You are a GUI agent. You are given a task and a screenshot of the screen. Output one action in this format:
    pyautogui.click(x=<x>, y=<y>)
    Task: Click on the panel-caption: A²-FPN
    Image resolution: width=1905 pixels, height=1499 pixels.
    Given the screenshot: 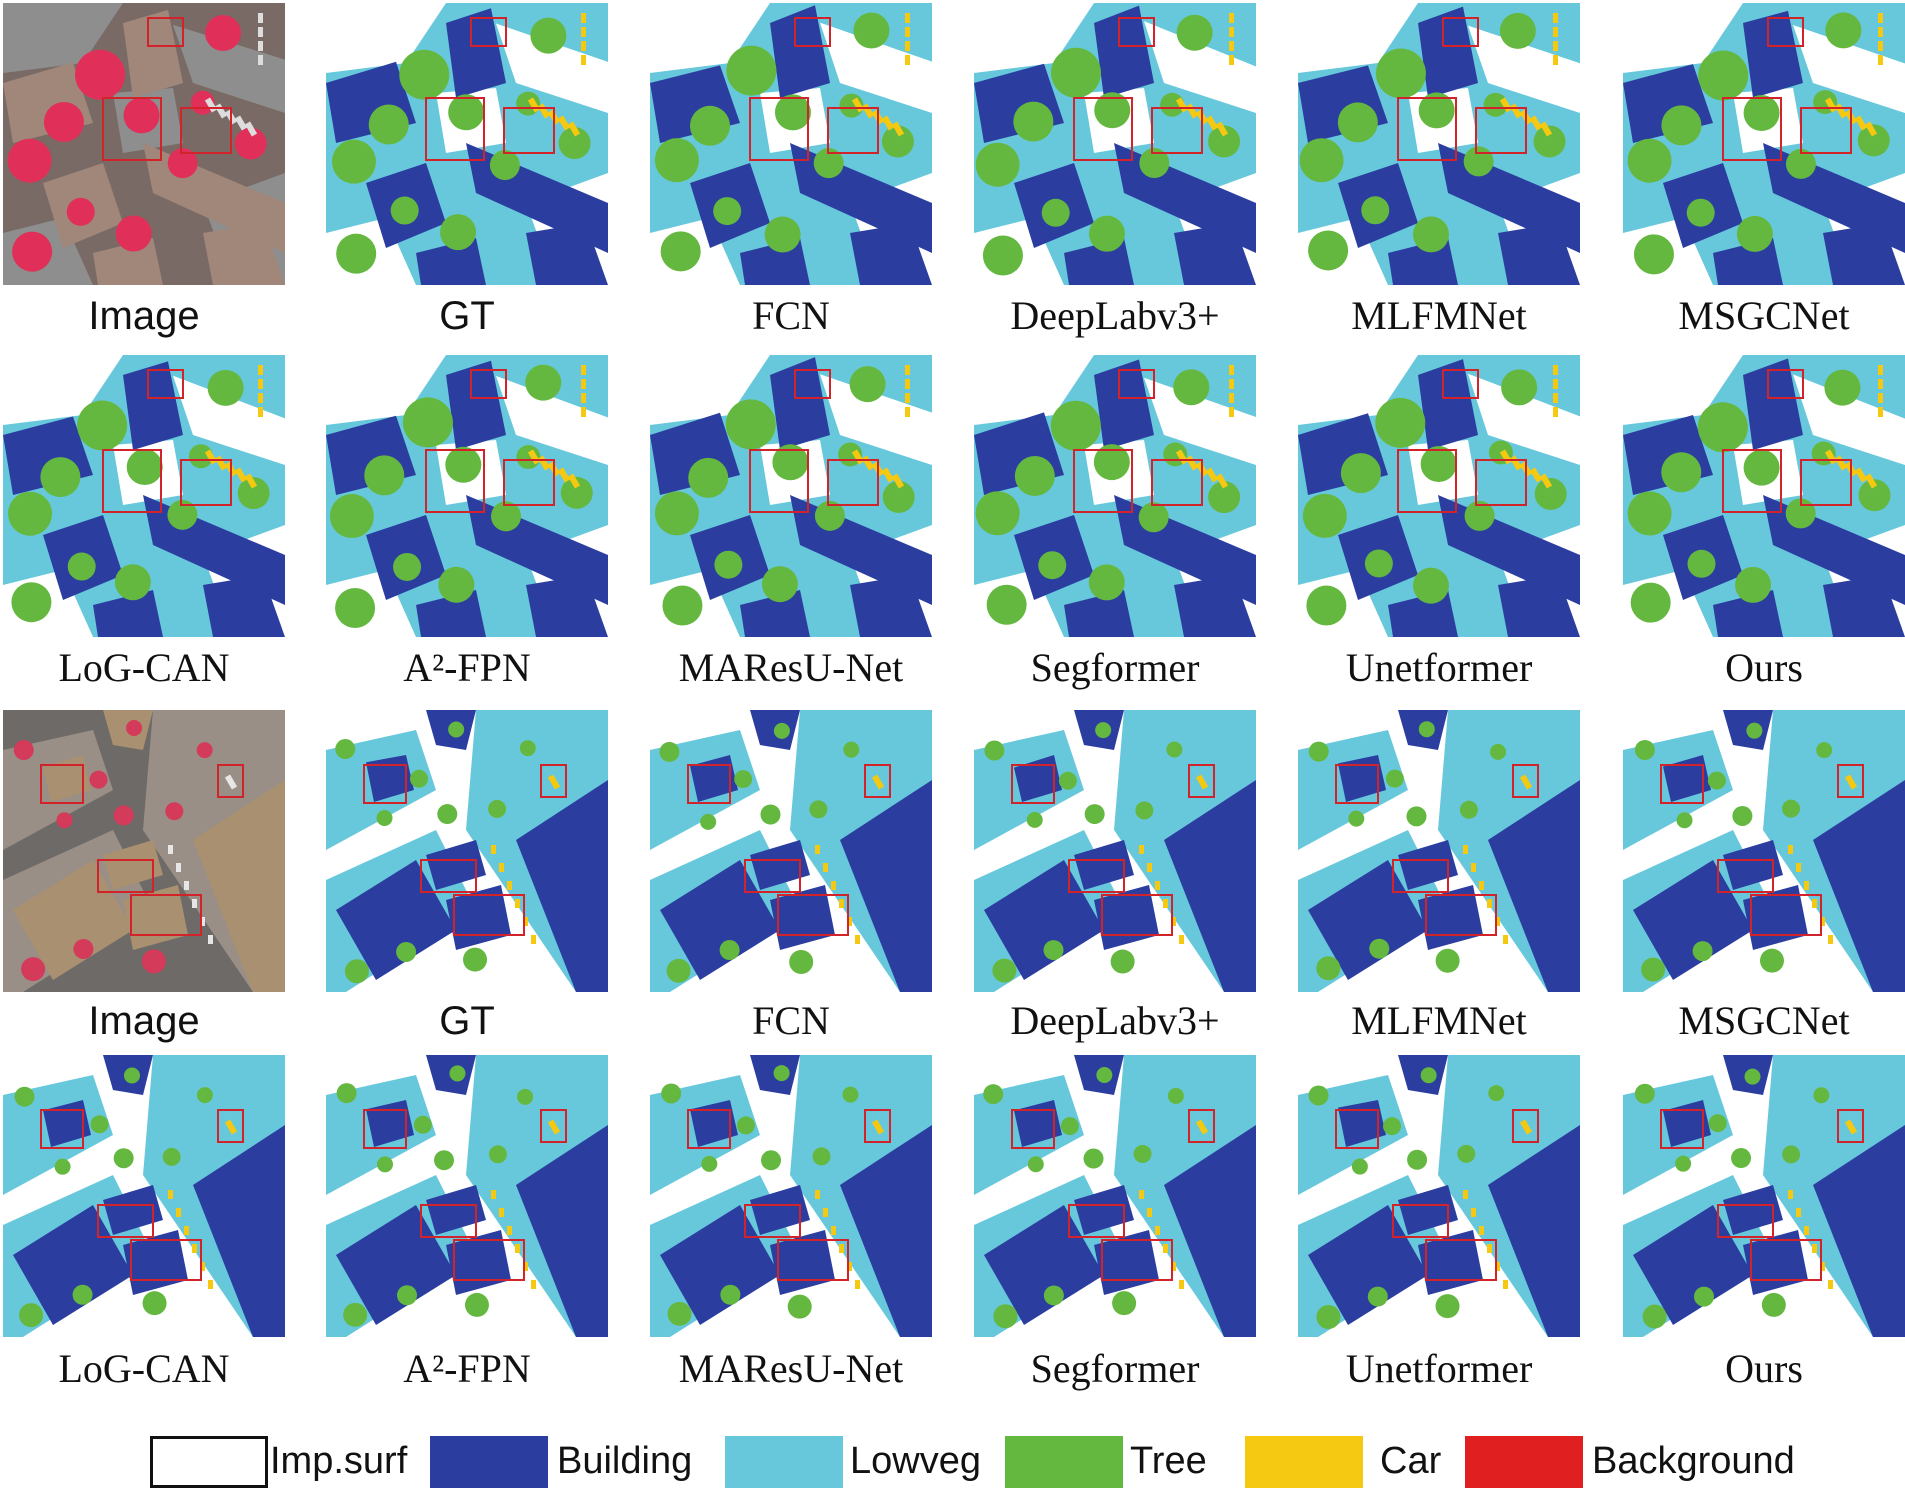 What is the action you would take?
    pyautogui.click(x=467, y=667)
    